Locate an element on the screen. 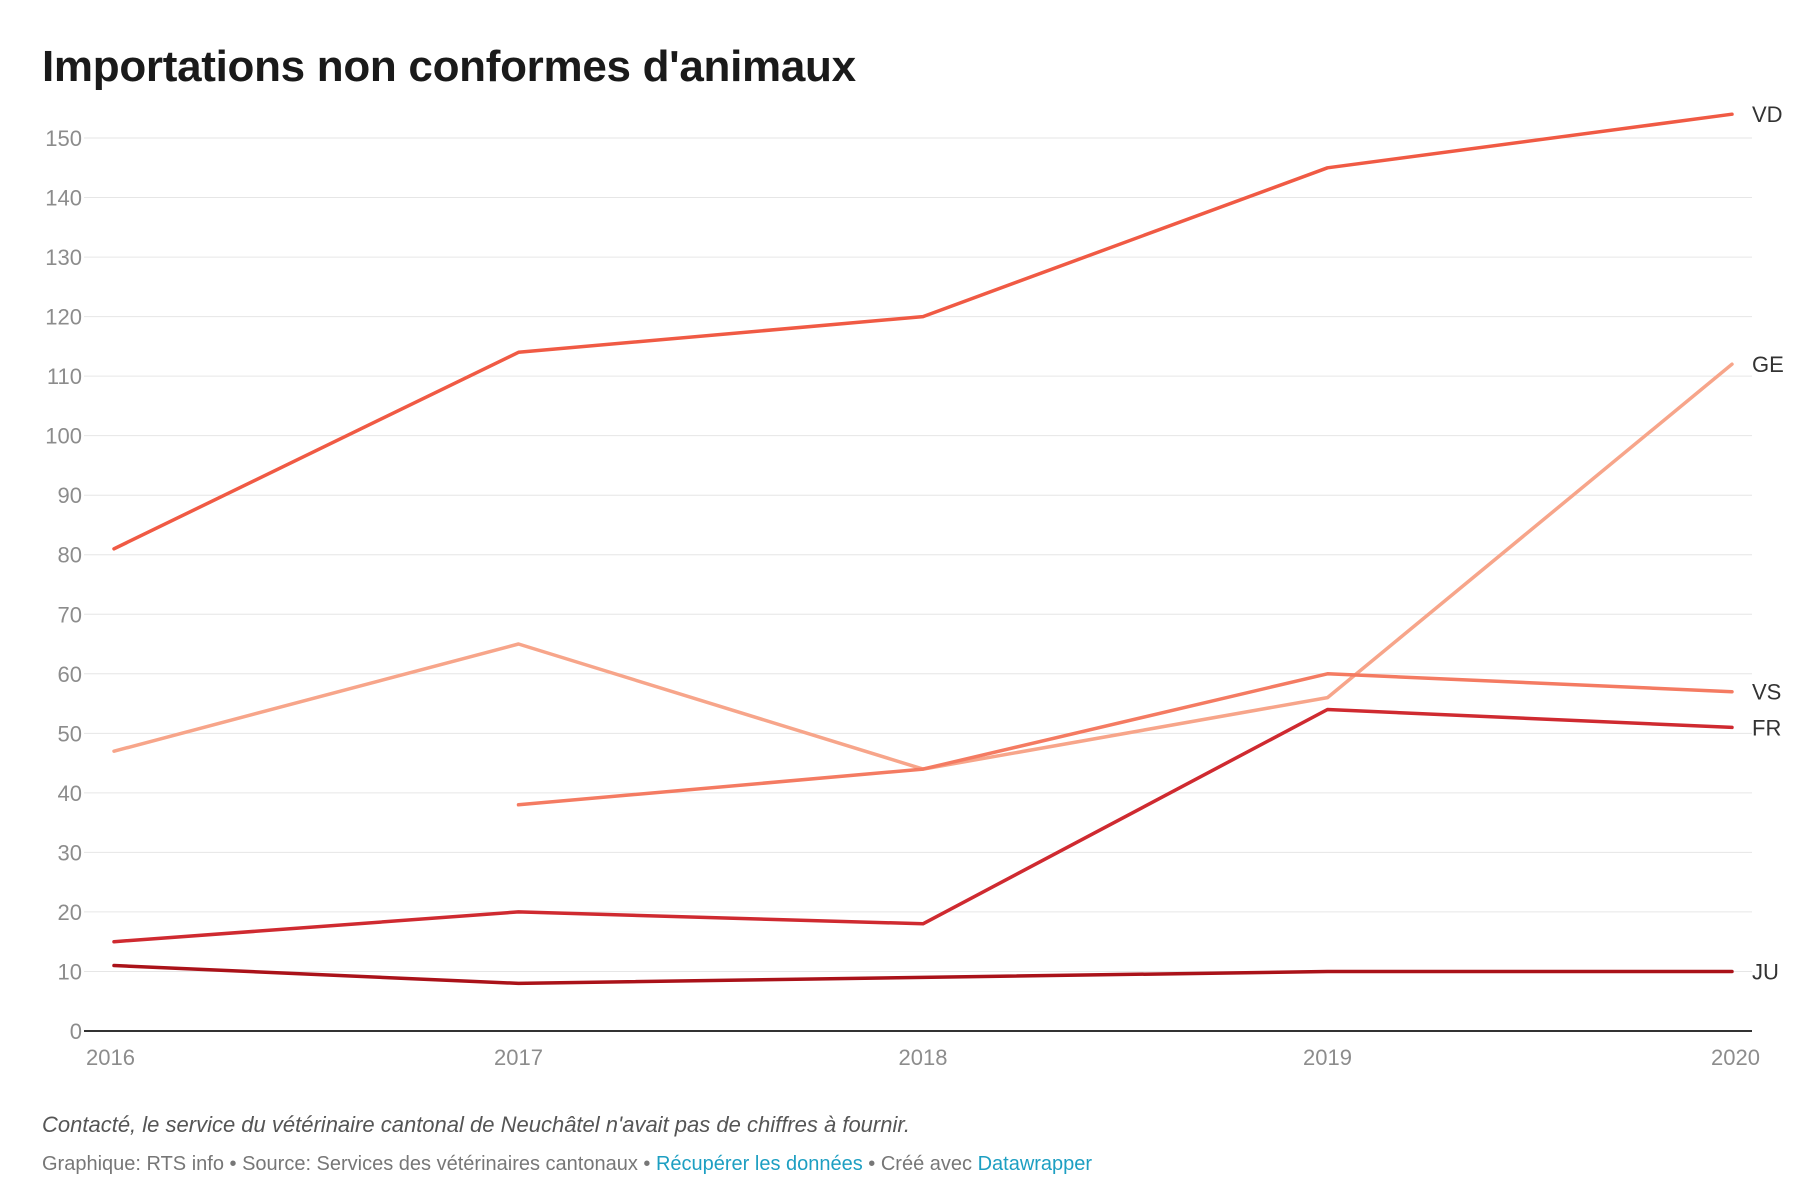 This screenshot has width=1800, height=1200. chart-title: Importations non conformes d'animaux is located at coordinates (449, 66).